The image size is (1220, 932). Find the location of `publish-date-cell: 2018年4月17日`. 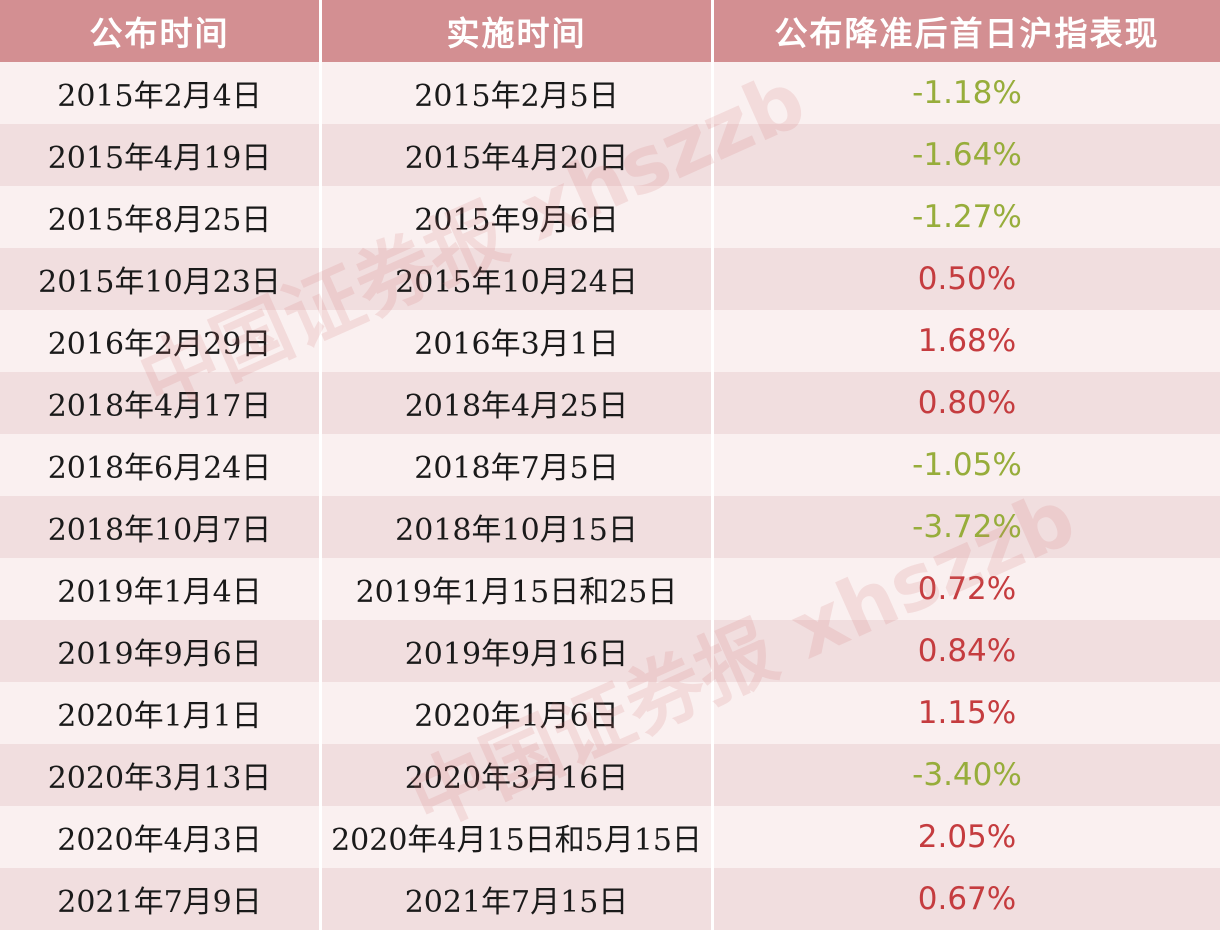

publish-date-cell: 2018年4月17日 is located at coordinates (161, 403).